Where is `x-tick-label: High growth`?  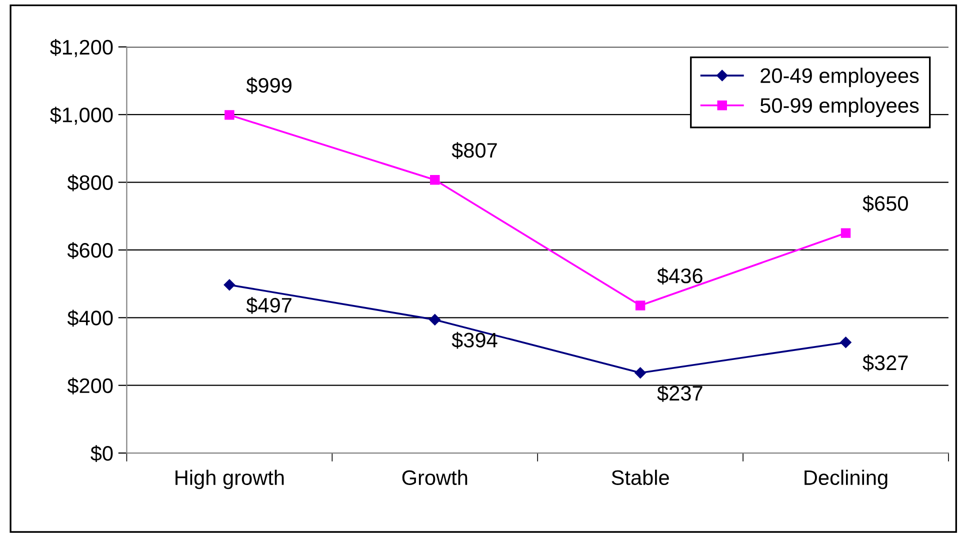
x-tick-label: High growth is located at coordinates (230, 480).